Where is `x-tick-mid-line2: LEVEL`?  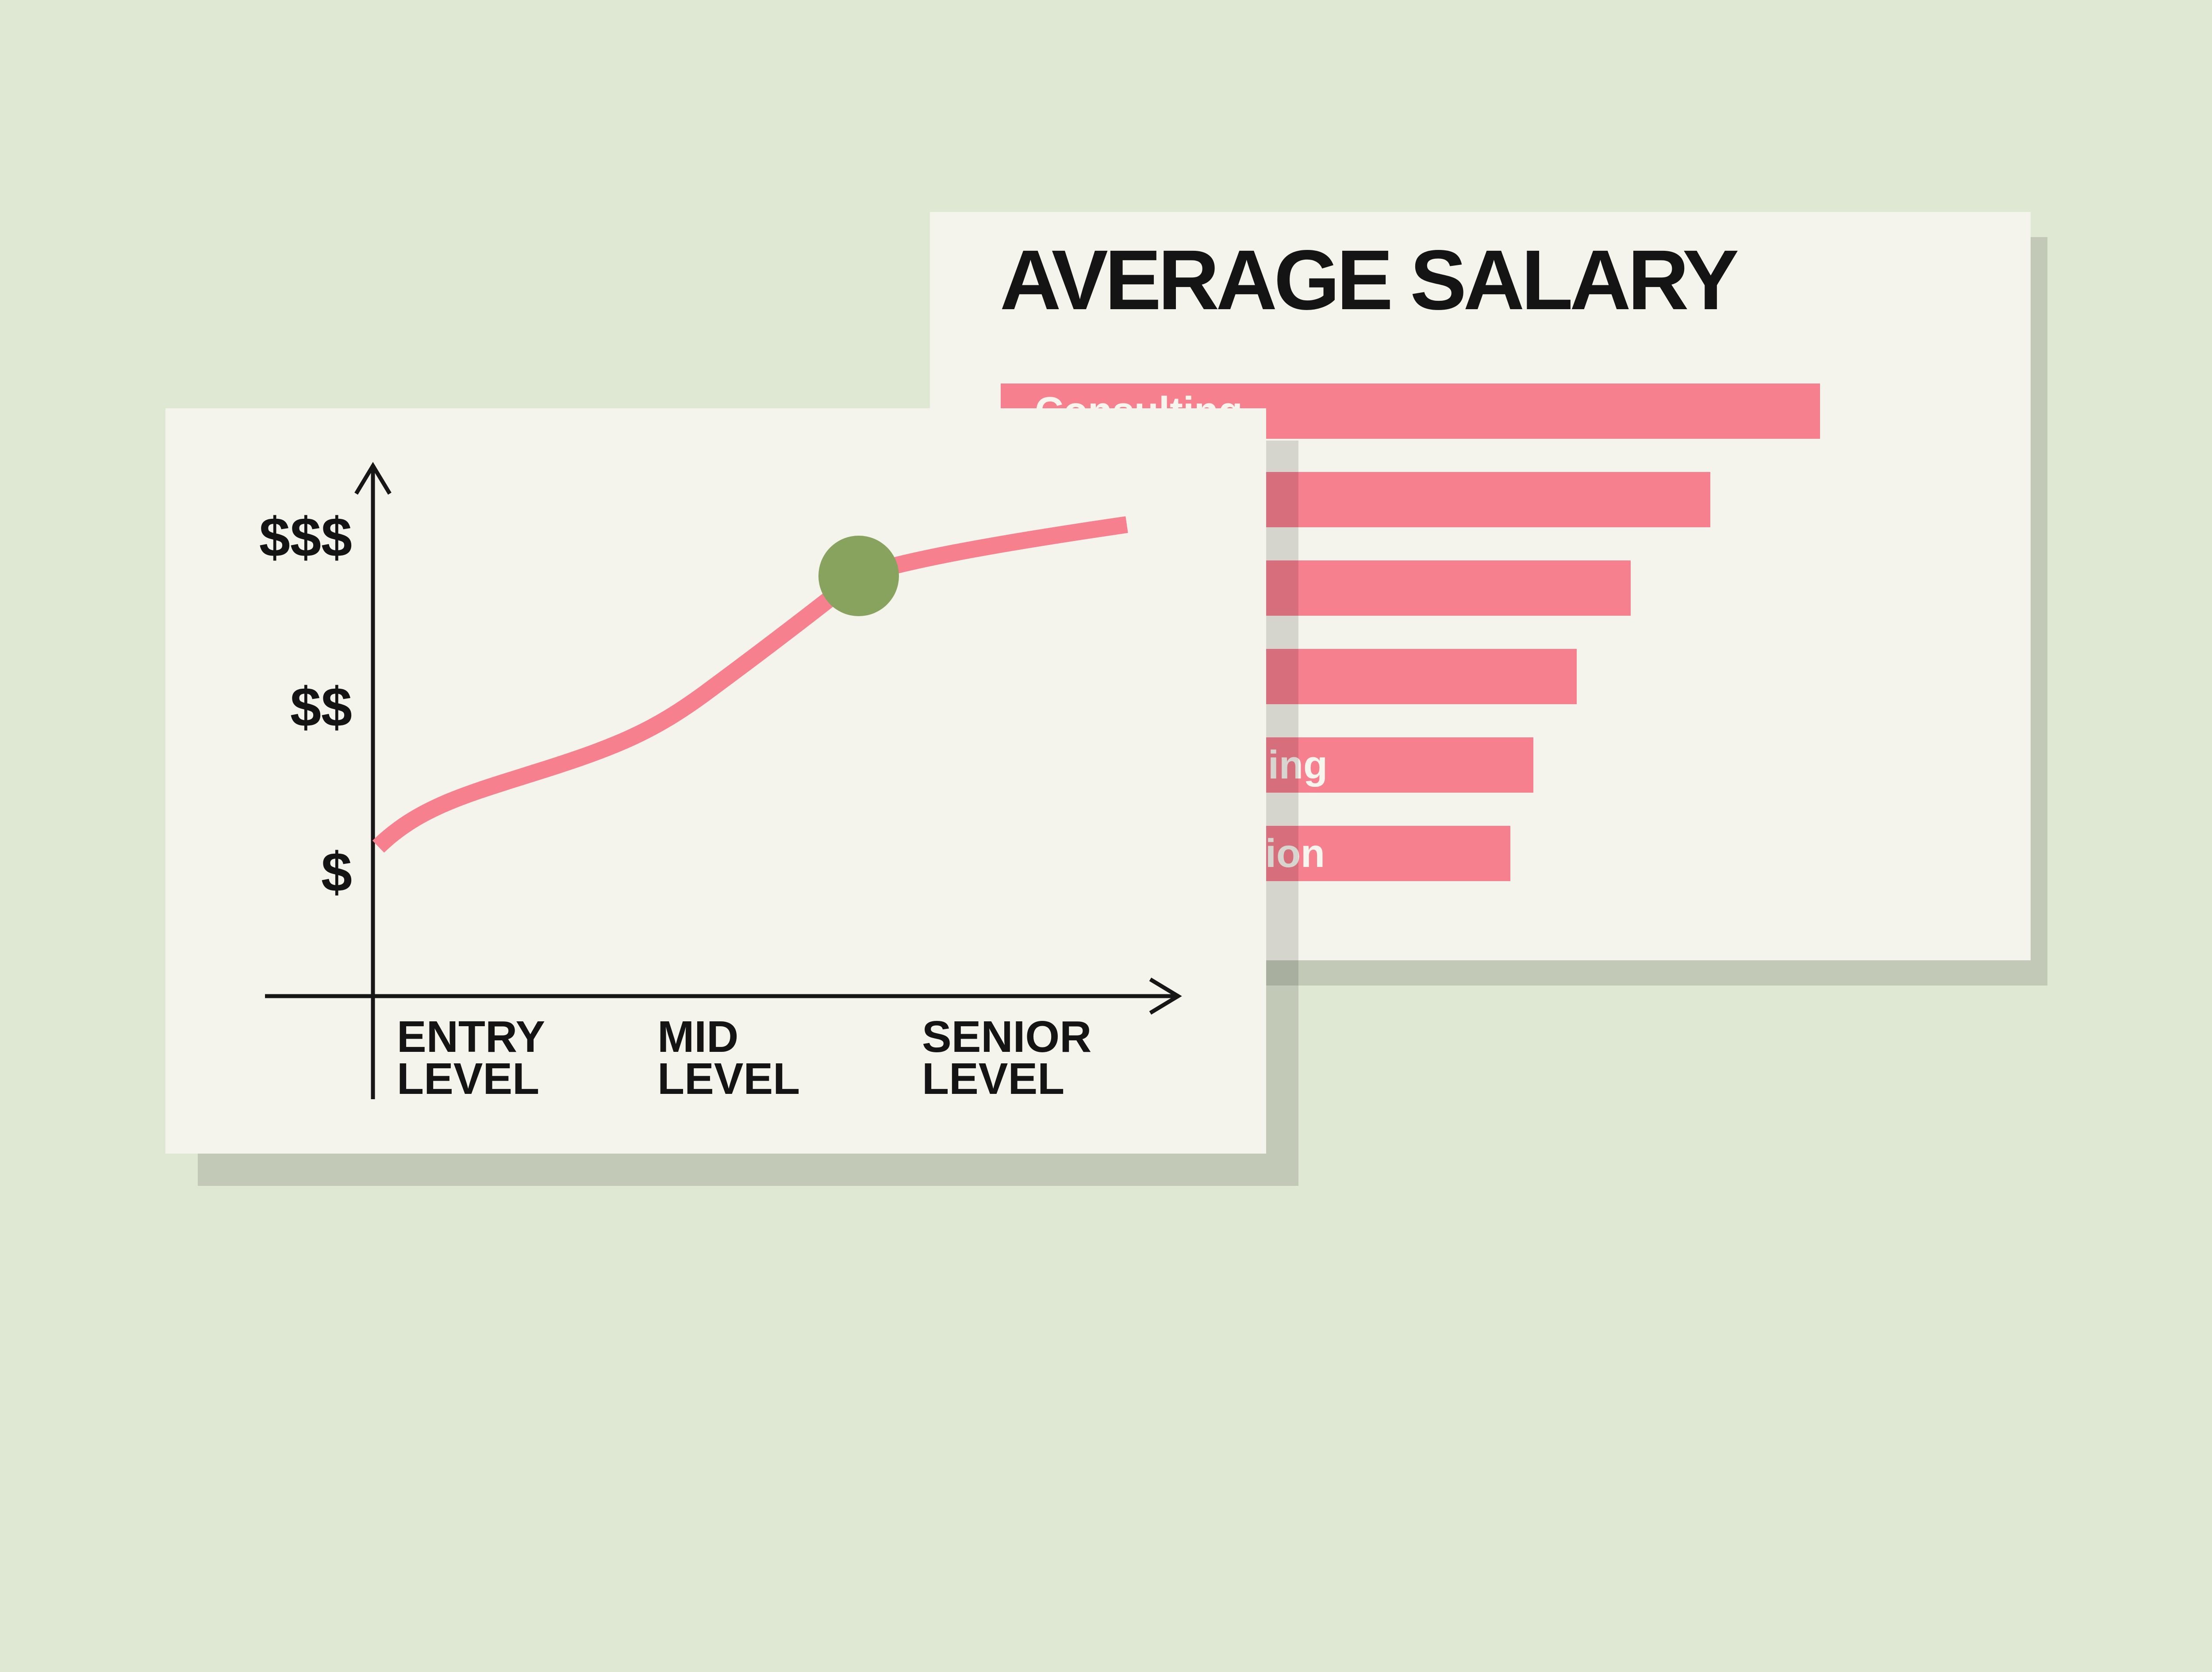 x-tick-mid-line2: LEVEL is located at coordinates (729, 1079).